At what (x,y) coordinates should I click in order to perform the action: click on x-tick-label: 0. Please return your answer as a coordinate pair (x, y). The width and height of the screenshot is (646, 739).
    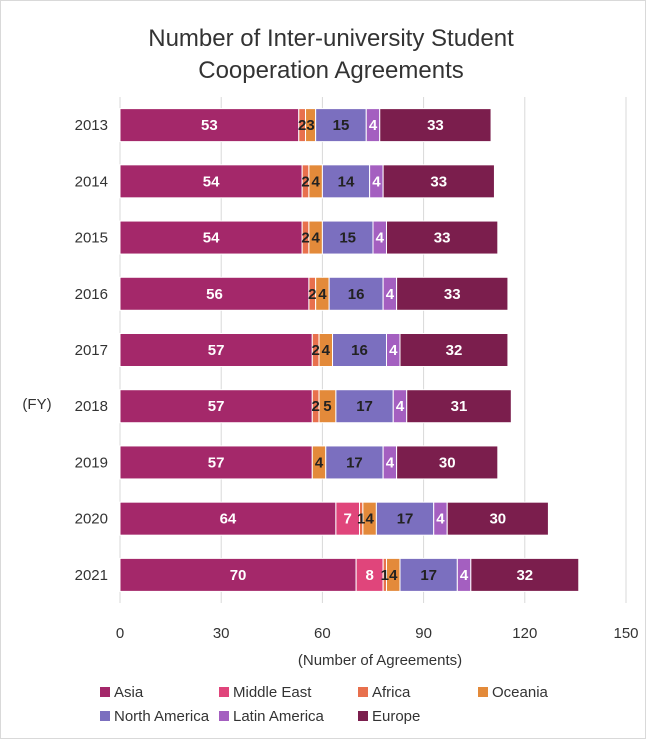
    Looking at the image, I should click on (120, 633).